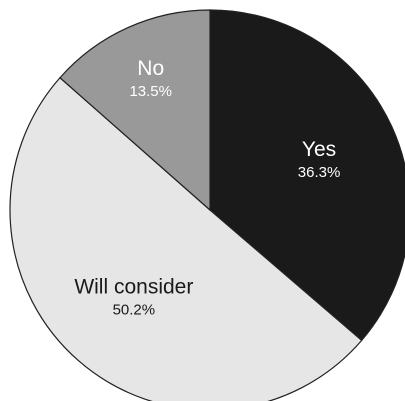 Image resolution: width=405 pixels, height=401 pixels. What do you see at coordinates (319, 172) in the screenshot?
I see `slice-value-yes: 36.3%` at bounding box center [319, 172].